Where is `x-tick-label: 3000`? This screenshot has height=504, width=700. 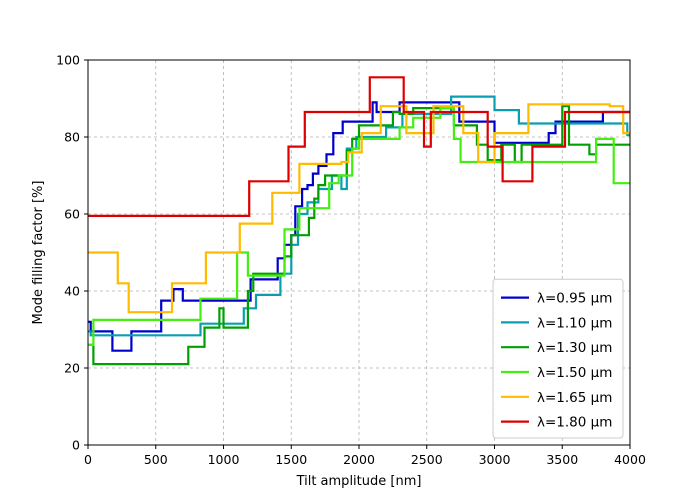
x-tick-label: 3000 is located at coordinates (495, 459).